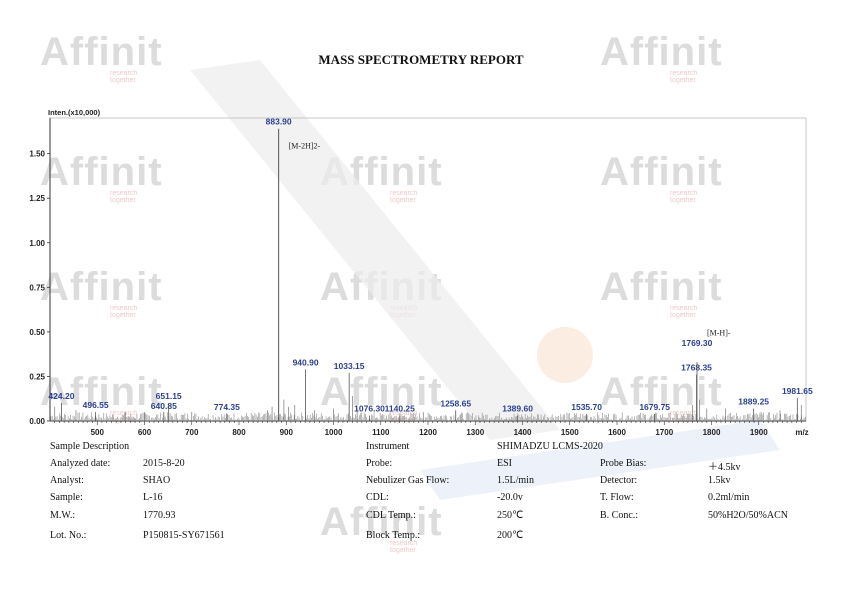 The height and width of the screenshot is (596, 842). I want to click on peak-label: 1769.30, so click(697, 343).